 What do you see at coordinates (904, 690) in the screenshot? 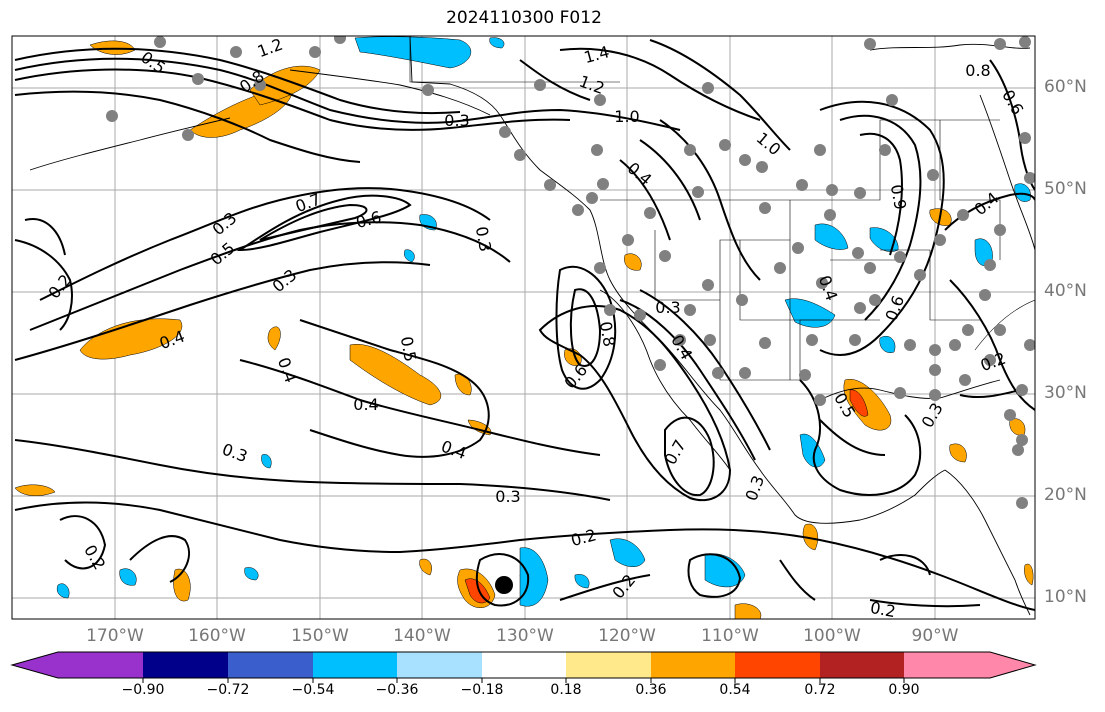
I see `colorbar-tick-label: 0.90` at bounding box center [904, 690].